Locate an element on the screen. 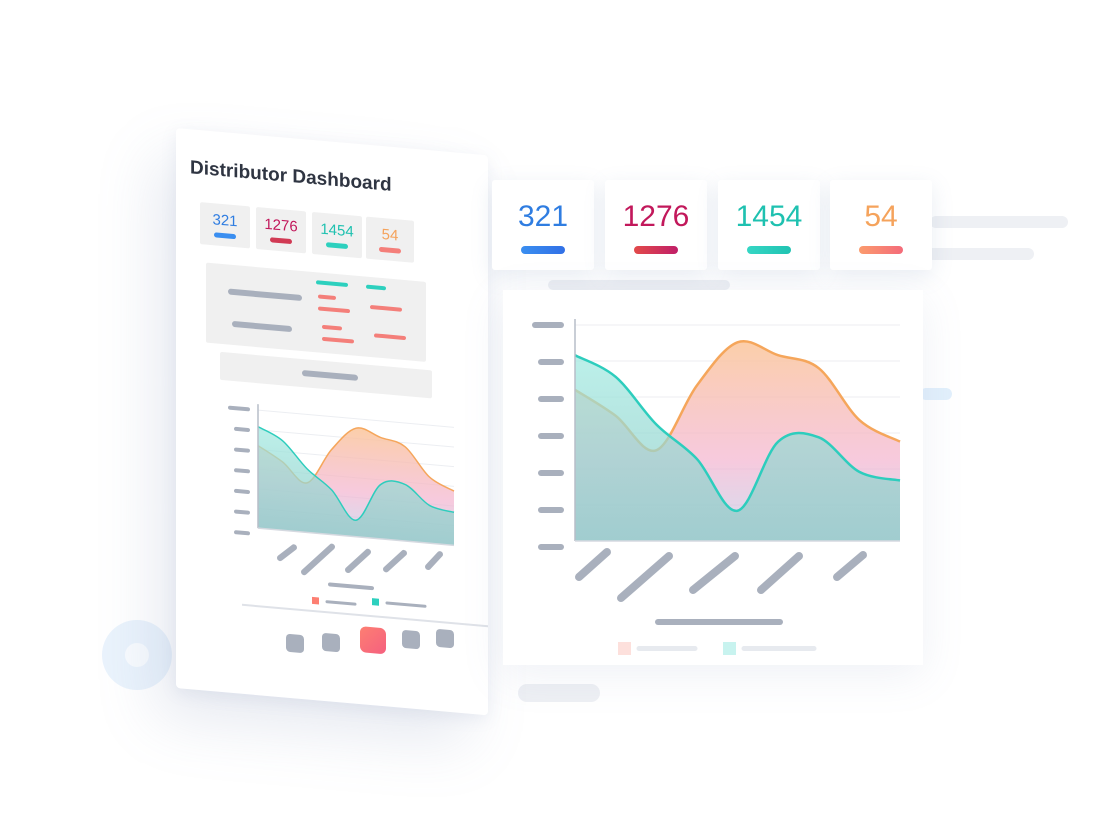  tab-icon-messages is located at coordinates (411, 639).